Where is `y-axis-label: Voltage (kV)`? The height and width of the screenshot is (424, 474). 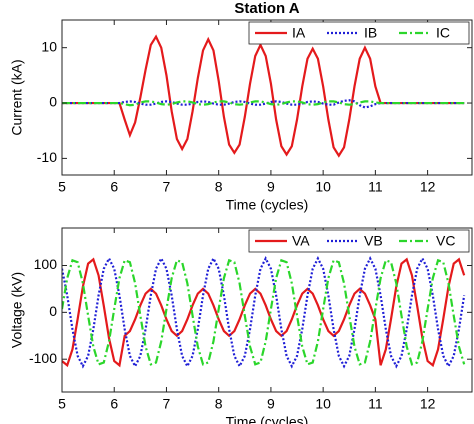 y-axis-label: Voltage (kV) is located at coordinates (17, 310).